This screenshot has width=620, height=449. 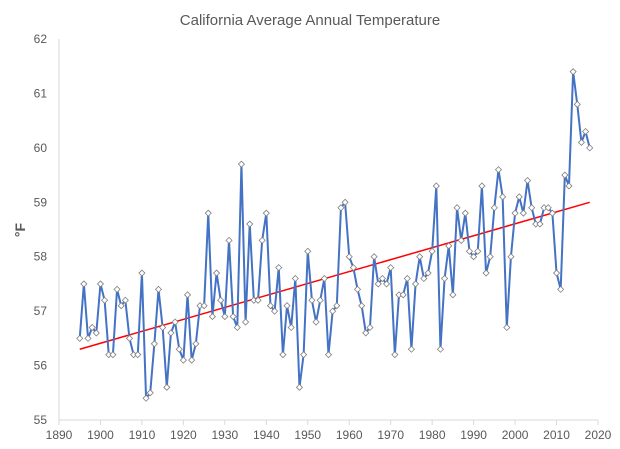 I want to click on y-tick-label: 56, so click(x=41, y=366).